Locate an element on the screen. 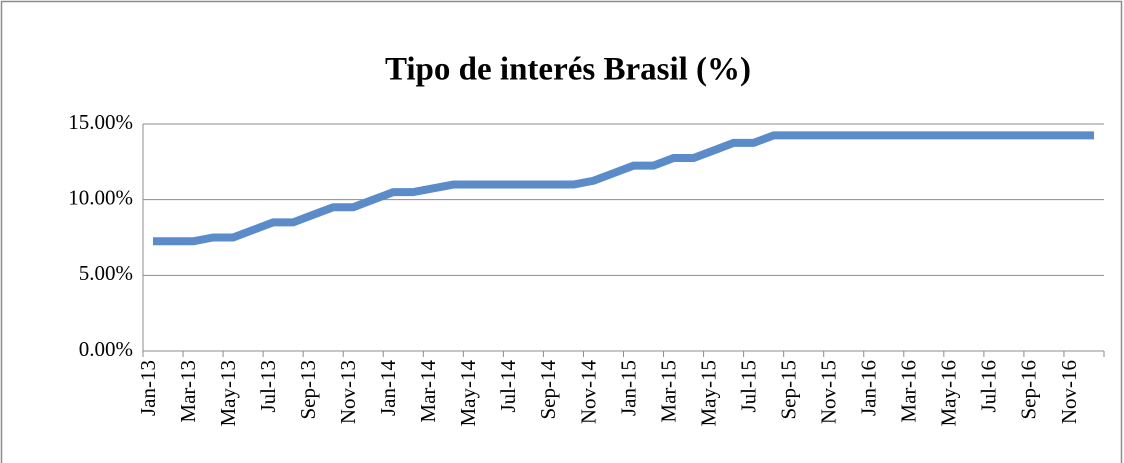 Image resolution: width=1124 pixels, height=463 pixels. x-tick-label: Sep-13 is located at coordinates (308, 390).